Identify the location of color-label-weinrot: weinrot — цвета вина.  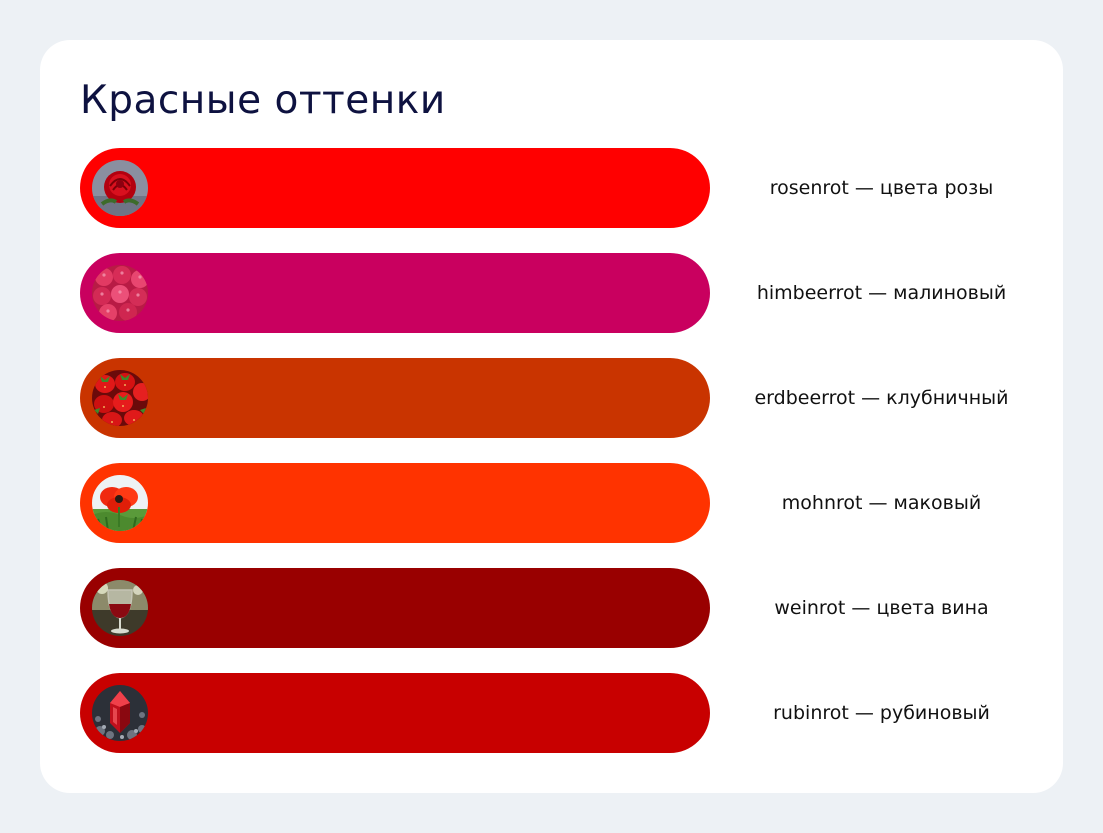
(881, 608).